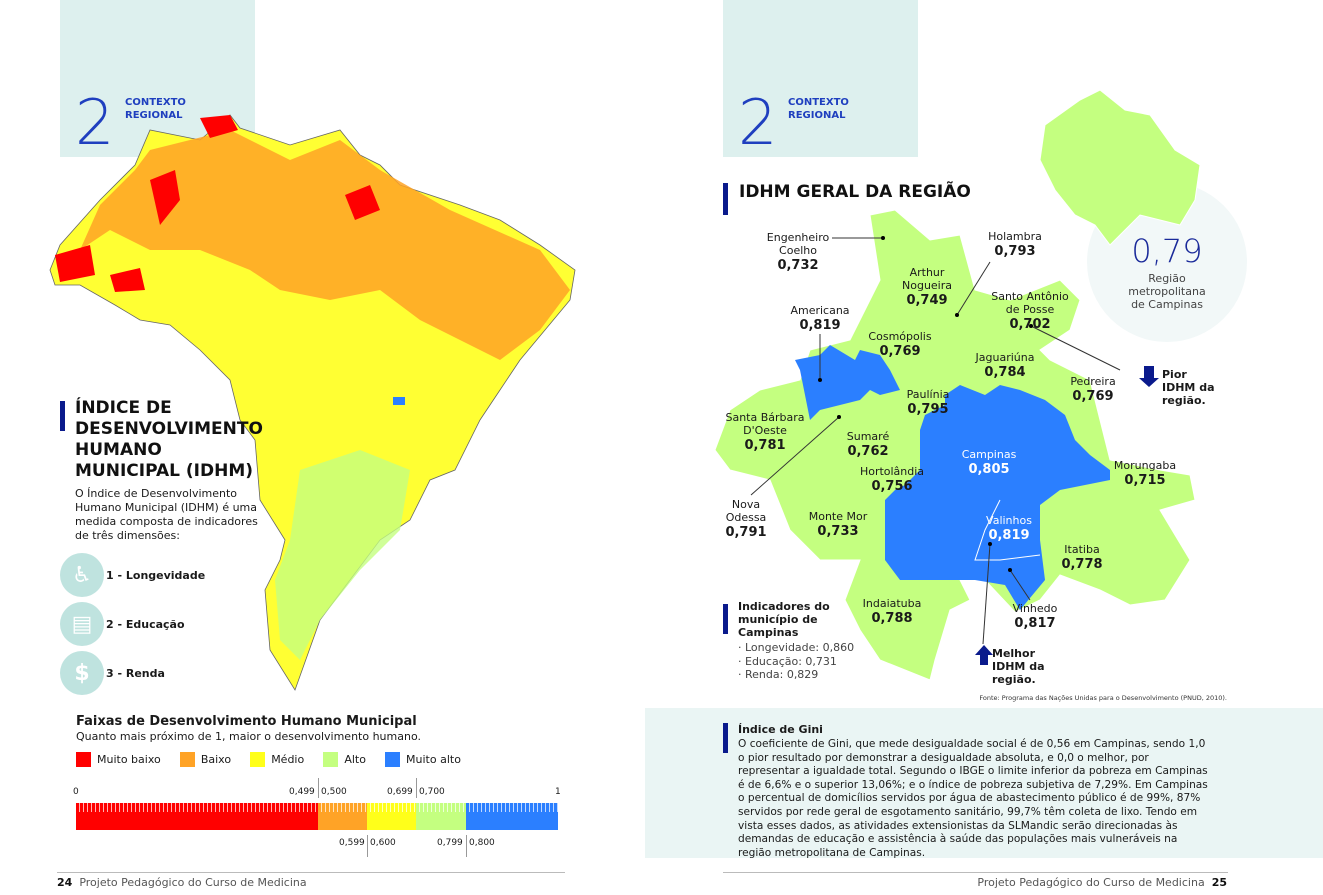  Describe the element at coordinates (798, 252) in the screenshot. I see `label-engenheiro-coelho: Engenheiro Coelho 0,732` at that location.